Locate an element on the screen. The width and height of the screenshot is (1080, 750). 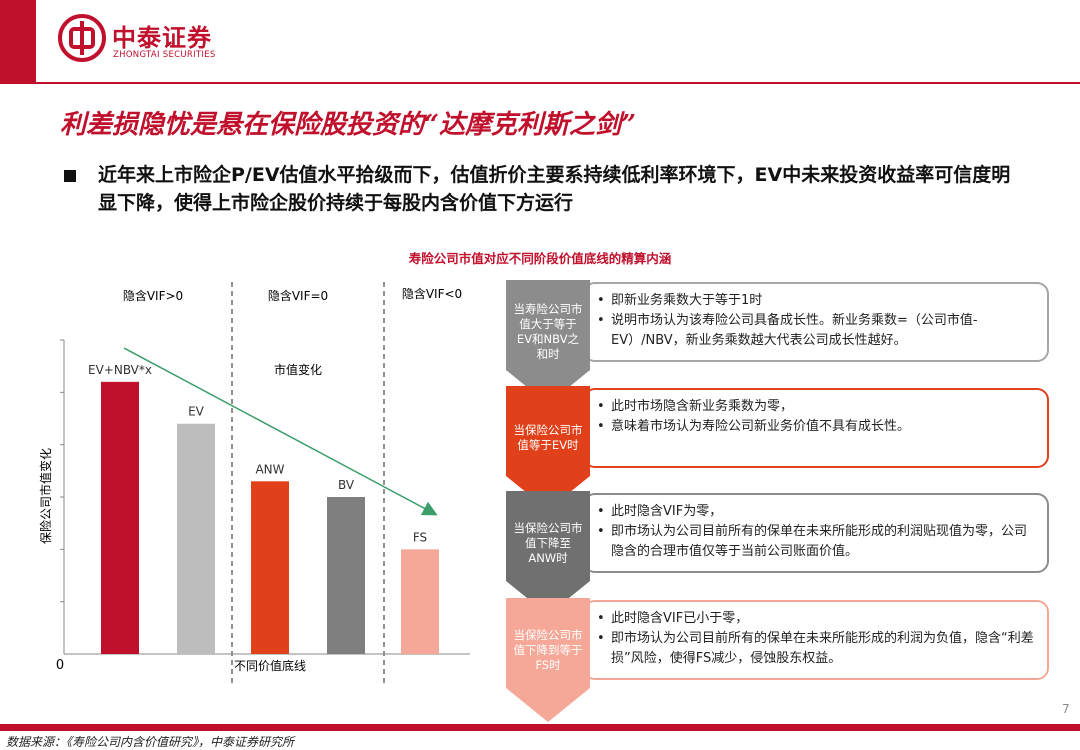
logo-icon is located at coordinates (82, 38).